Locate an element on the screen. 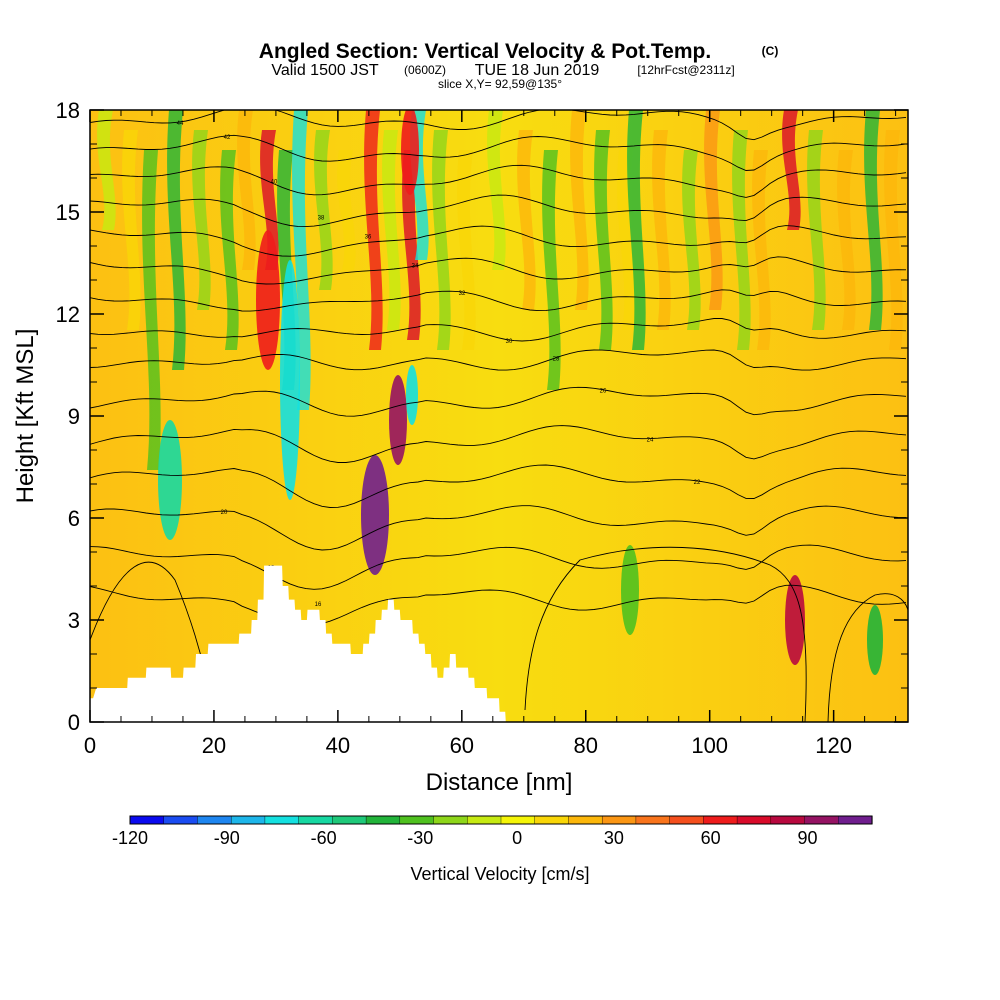  y-tick-label: 15 is located at coordinates (68, 212).